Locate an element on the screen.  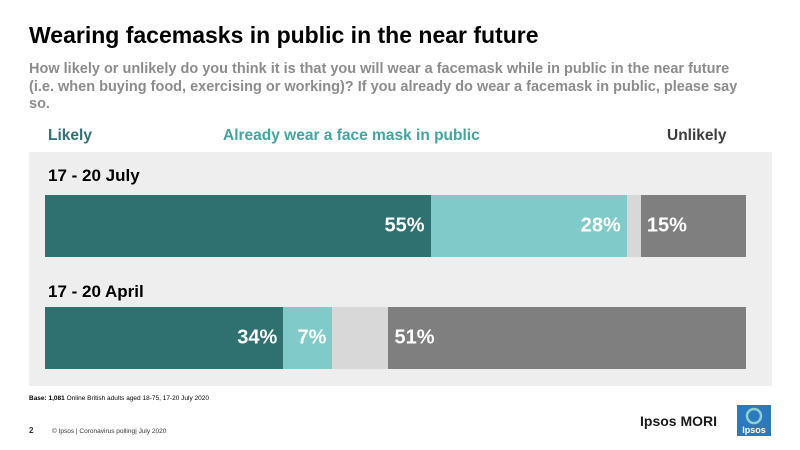
bar-april: 34% 7% 51% is located at coordinates (395, 338).